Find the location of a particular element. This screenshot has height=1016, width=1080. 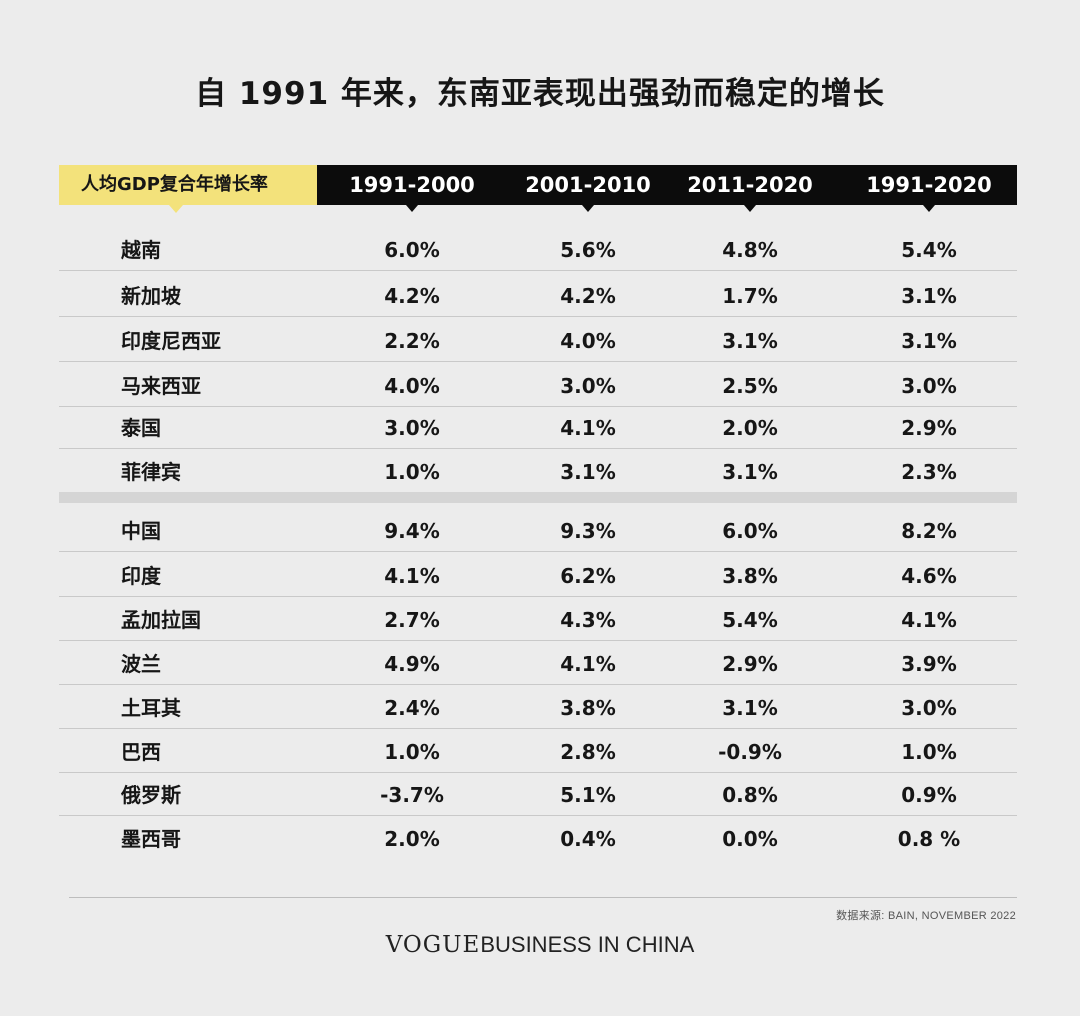

country-label: 土耳其 is located at coordinates (151, 708).